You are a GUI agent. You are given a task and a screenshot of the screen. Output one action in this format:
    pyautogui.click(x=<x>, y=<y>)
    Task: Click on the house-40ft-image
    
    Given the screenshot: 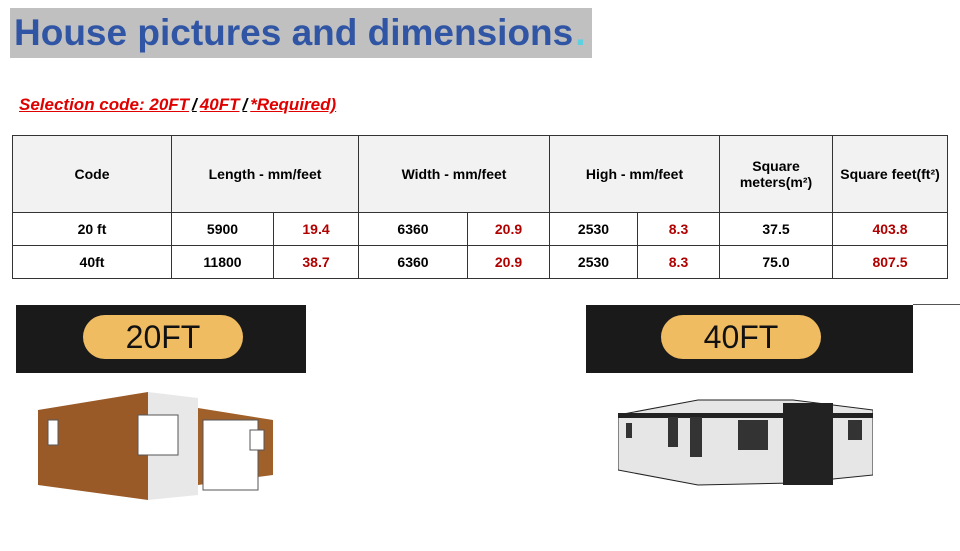 What is the action you would take?
    pyautogui.click(x=745, y=442)
    